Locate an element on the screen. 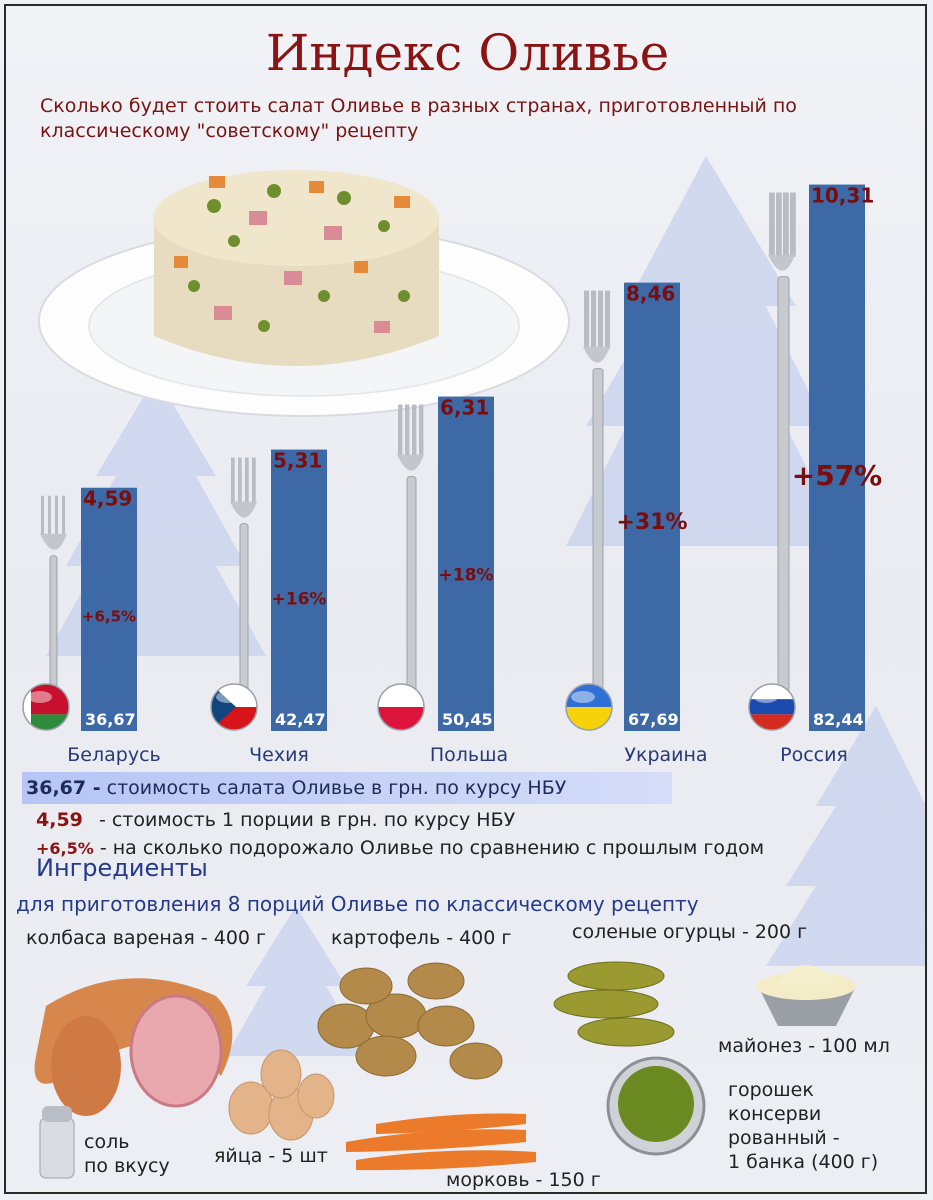 This screenshot has width=933, height=1200. fir-tree-shape is located at coordinates (845, 836).